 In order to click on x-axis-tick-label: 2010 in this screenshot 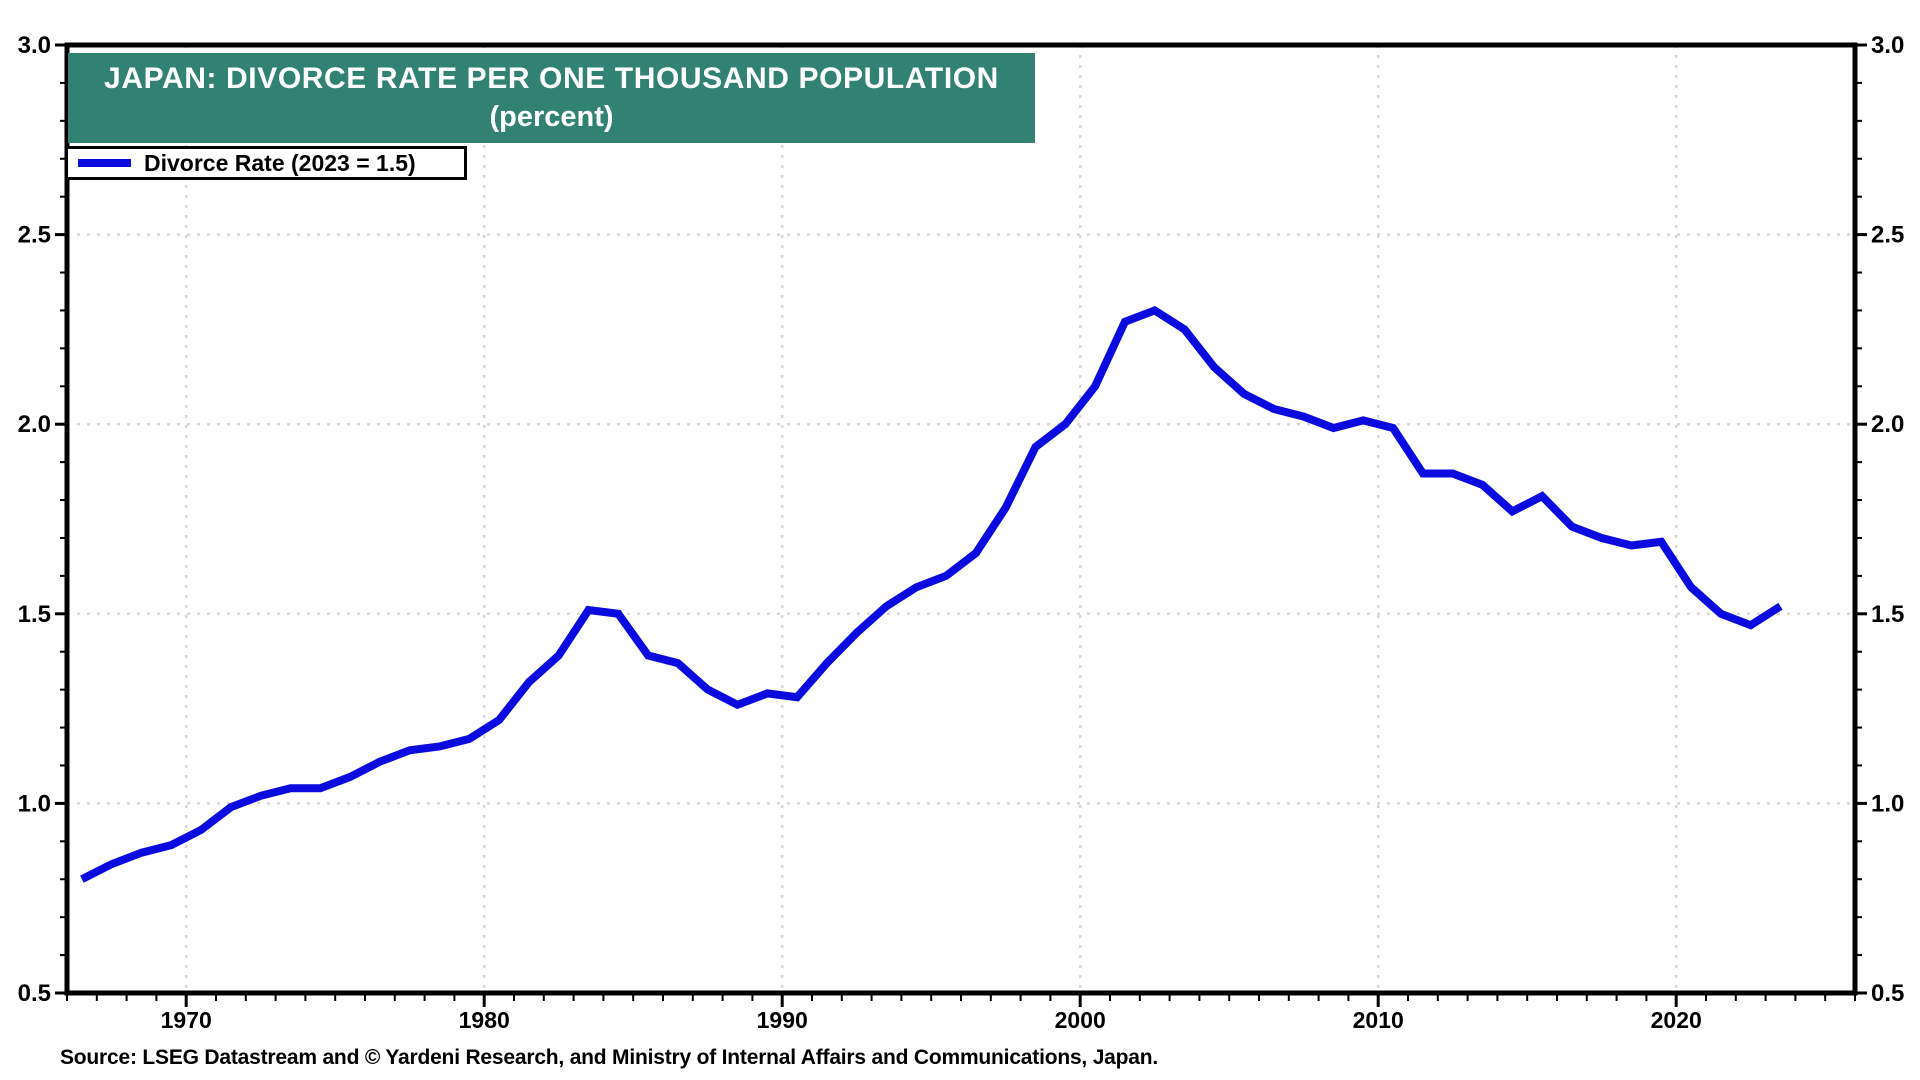, I will do `click(1378, 1020)`.